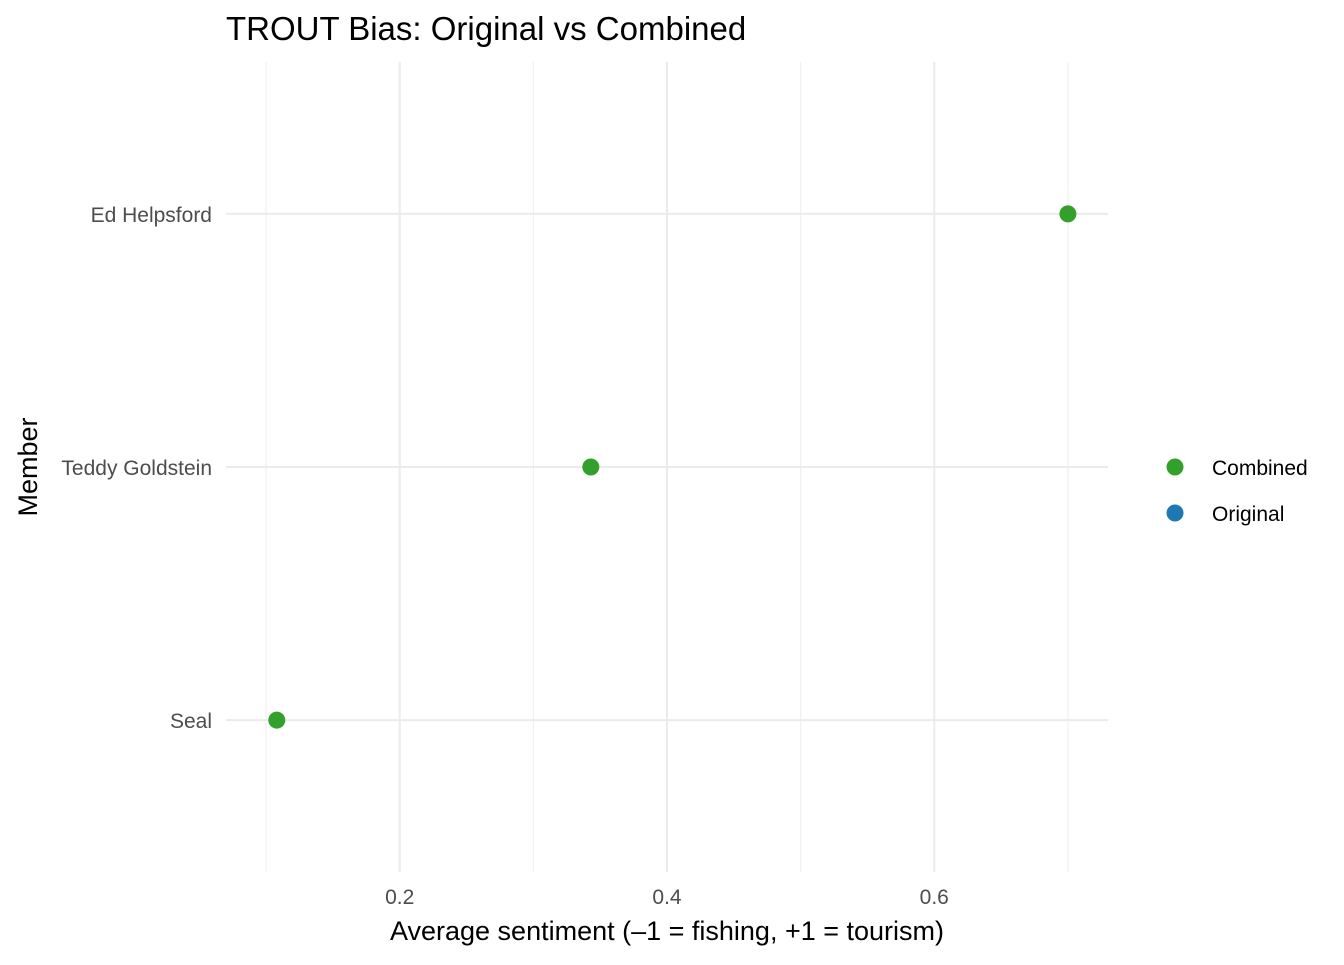  What do you see at coordinates (1175, 513) in the screenshot?
I see `legend-key-original` at bounding box center [1175, 513].